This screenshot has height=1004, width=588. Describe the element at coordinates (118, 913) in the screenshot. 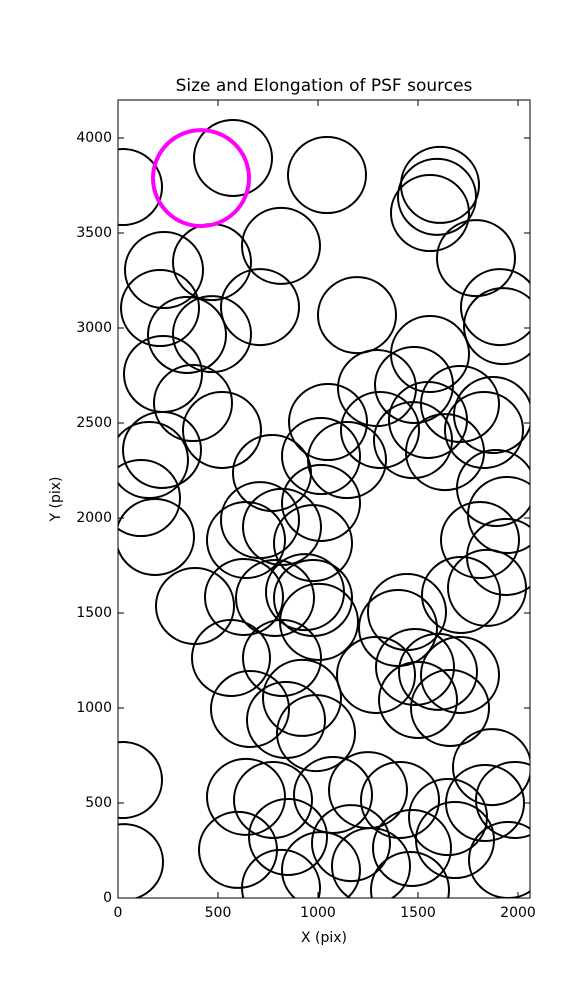

I see `x-tick-label: 0` at that location.